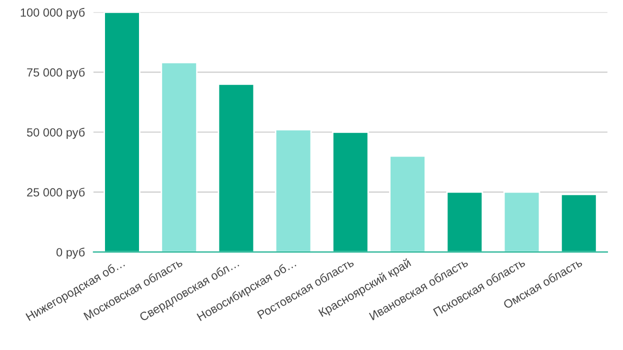 Image resolution: width=623 pixels, height=350 pixels. Describe the element at coordinates (56, 73) in the screenshot. I see `y-tick-label: 75 000 руб` at that location.